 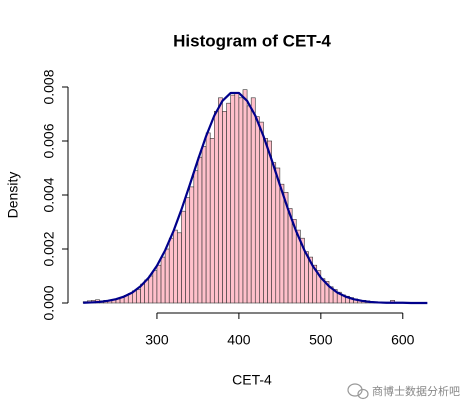 What do you see at coordinates (403, 340) in the screenshot?
I see `x-tick-label: 600` at bounding box center [403, 340].